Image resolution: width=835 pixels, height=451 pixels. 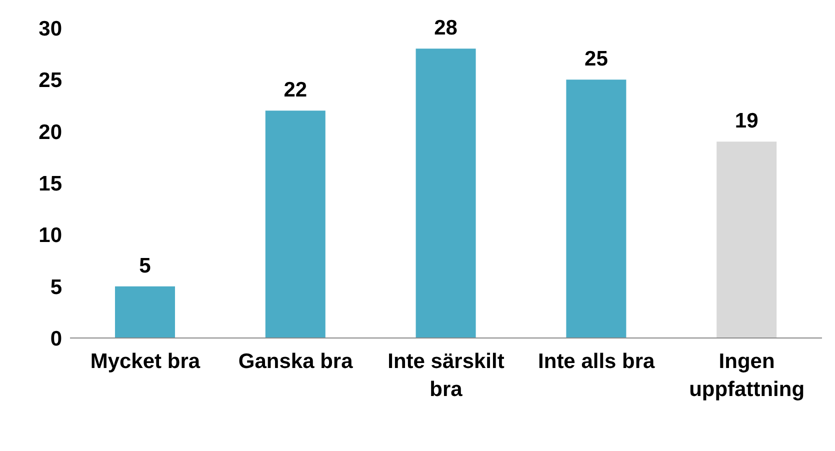 What do you see at coordinates (56, 338) in the screenshot?
I see `y-tick-label: 0` at bounding box center [56, 338].